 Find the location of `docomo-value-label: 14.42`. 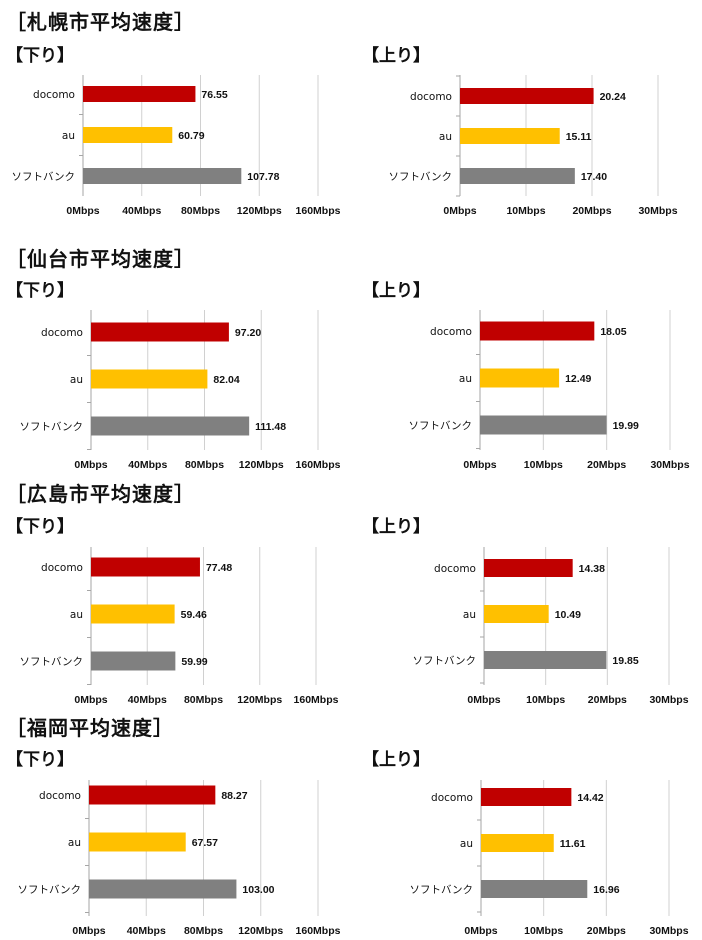

docomo-value-label: 14.42 is located at coordinates (590, 798).